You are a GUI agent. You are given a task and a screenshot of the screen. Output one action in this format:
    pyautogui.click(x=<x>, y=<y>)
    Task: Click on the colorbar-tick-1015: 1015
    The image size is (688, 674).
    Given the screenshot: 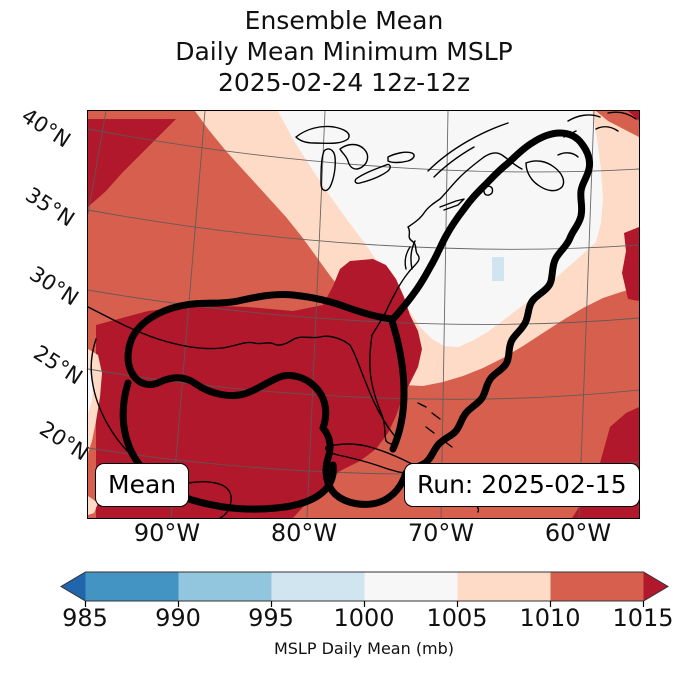 What is the action you would take?
    pyautogui.click(x=643, y=618)
    